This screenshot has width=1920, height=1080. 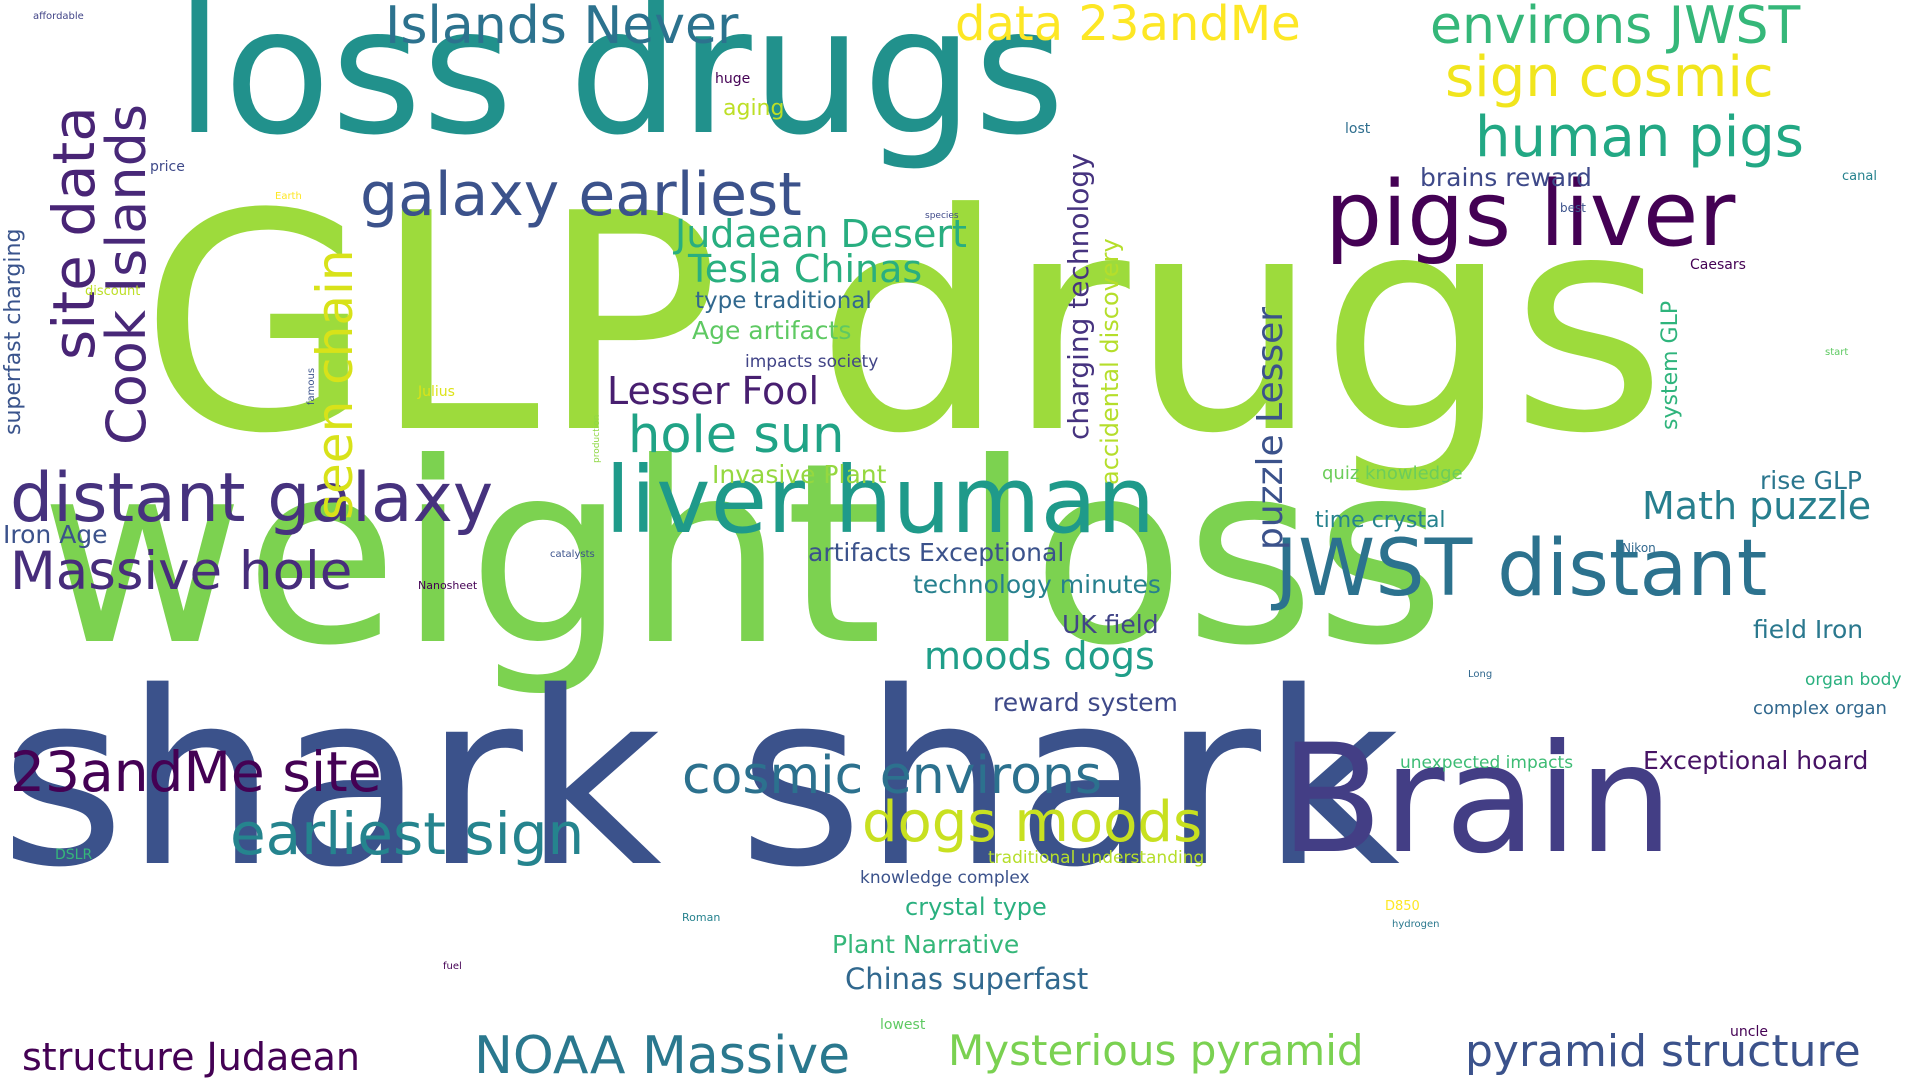 I want to click on cloud-word: loss drugs, so click(x=620, y=87).